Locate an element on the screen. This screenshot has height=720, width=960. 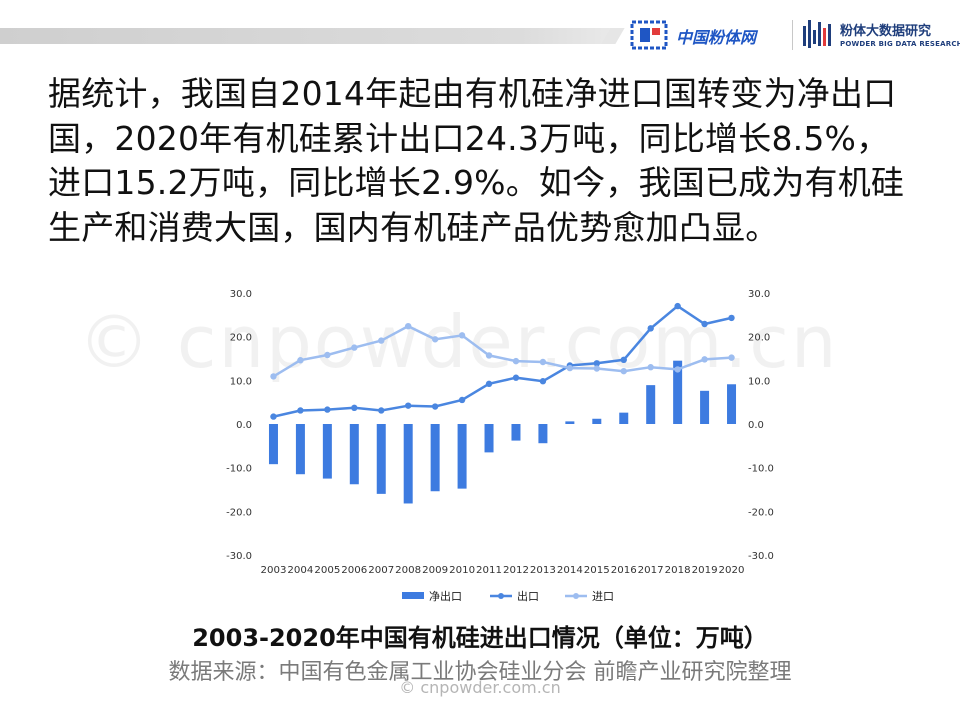
export-line is located at coordinates (502, 361).